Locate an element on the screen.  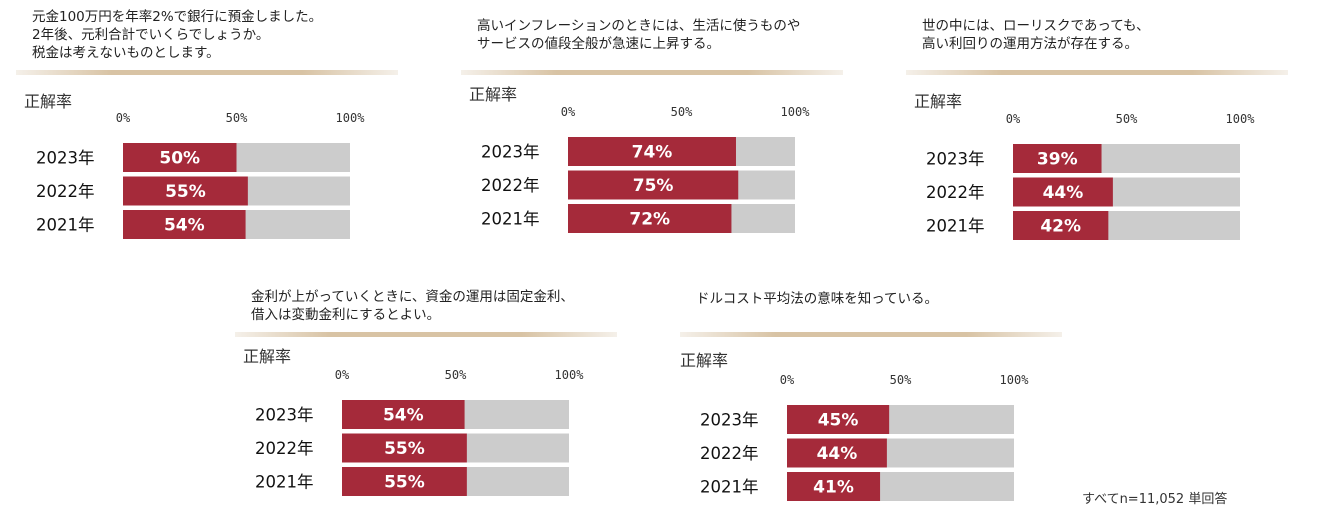
data-label: 50% is located at coordinates (179, 159).